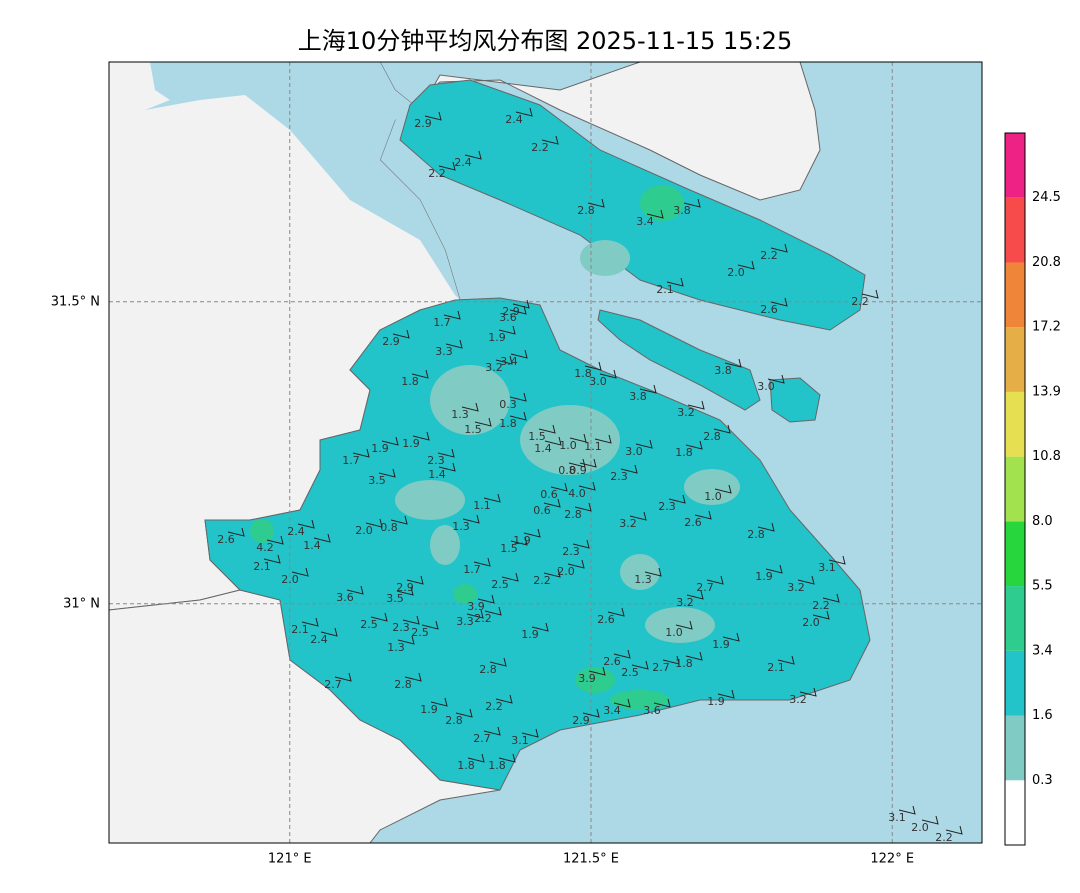 Image resolution: width=1080 pixels, height=893 pixels. What do you see at coordinates (581, 720) in the screenshot?
I see `station-value: 2.9` at bounding box center [581, 720].